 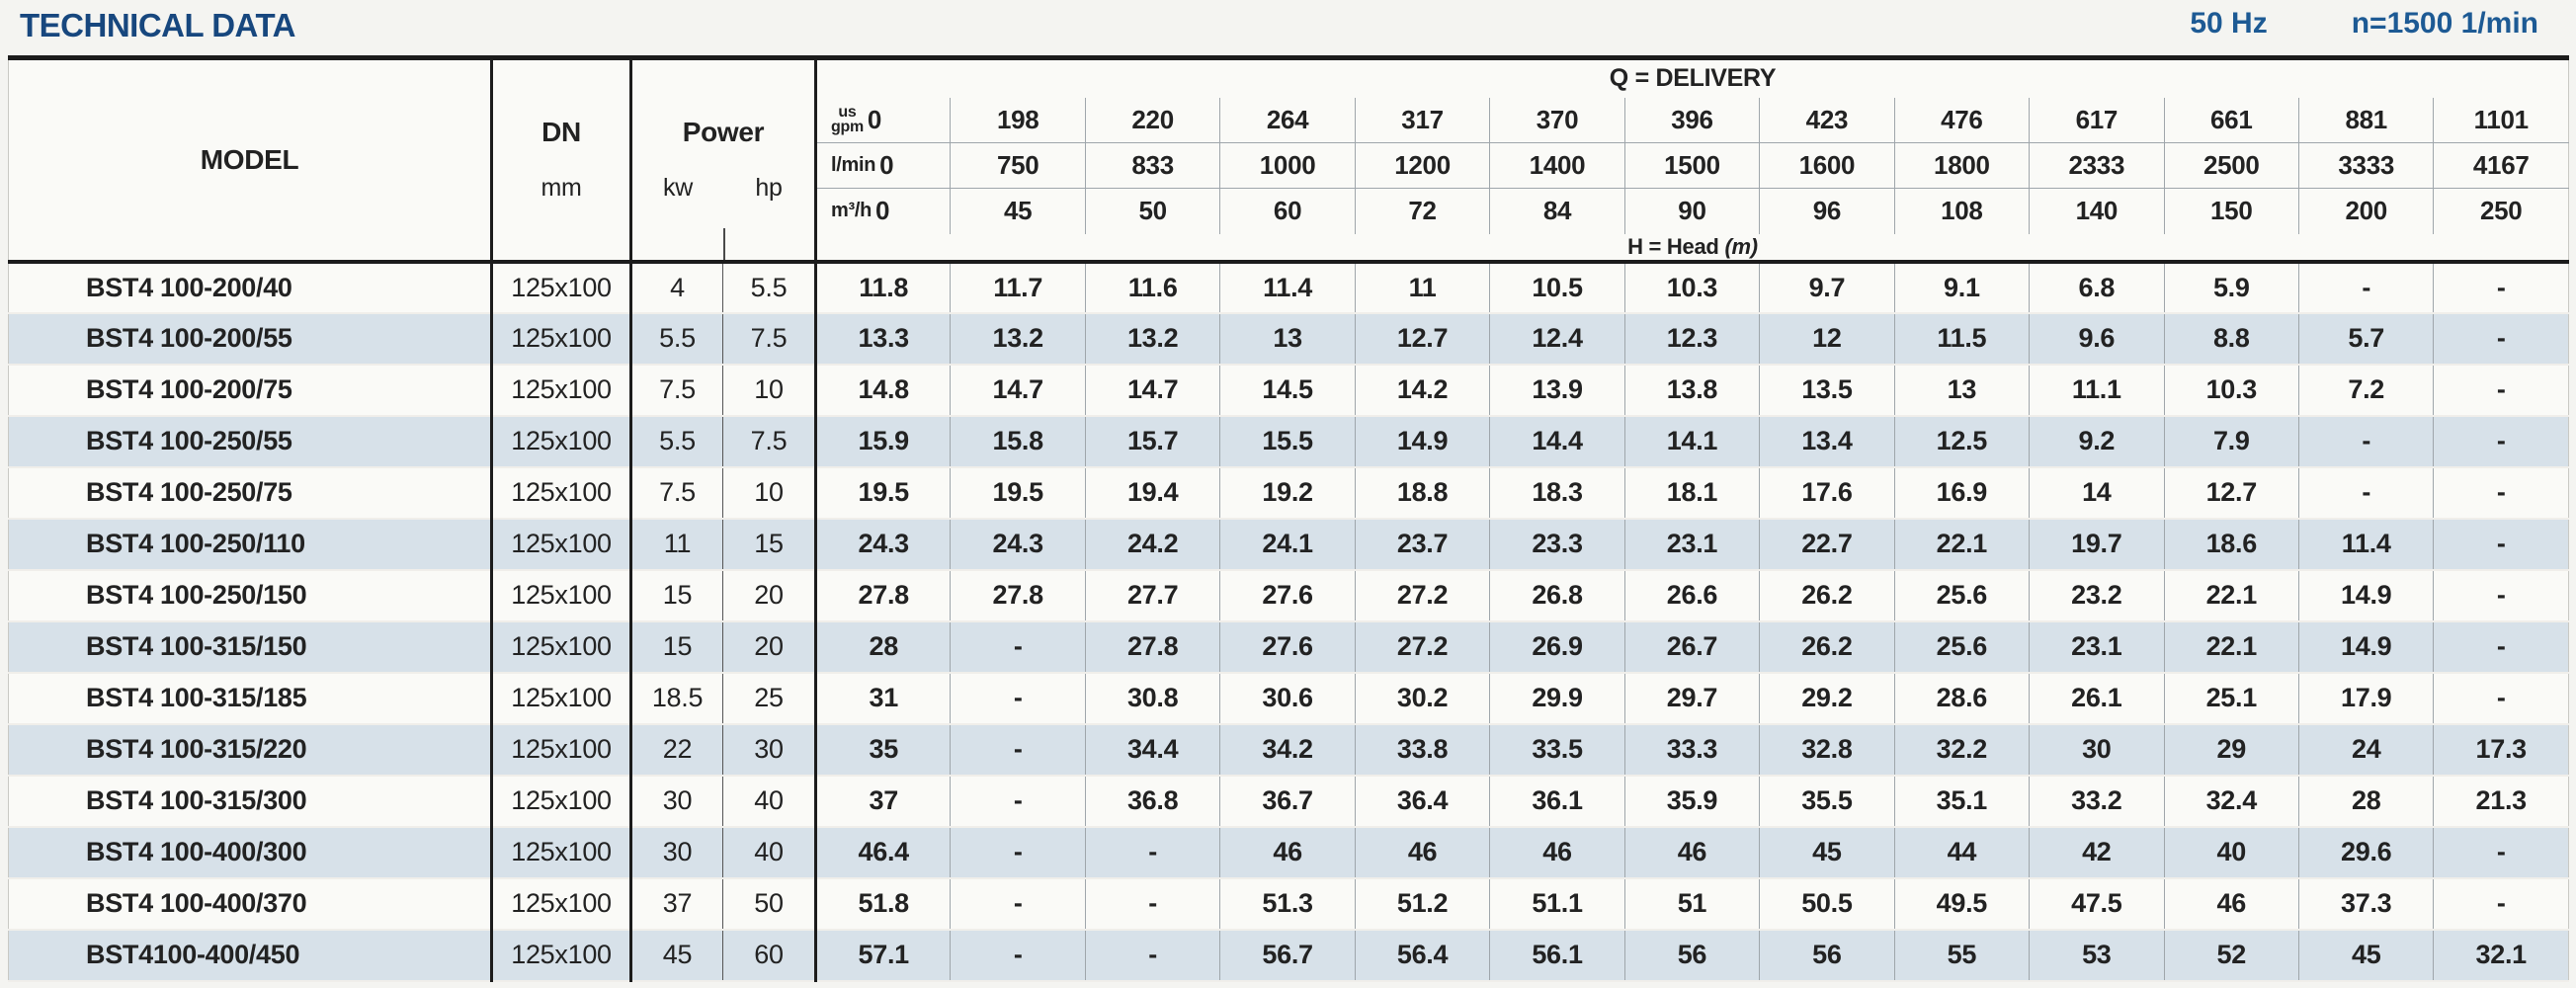 I want to click on dn-header-stack: DN mm, so click(x=561, y=160).